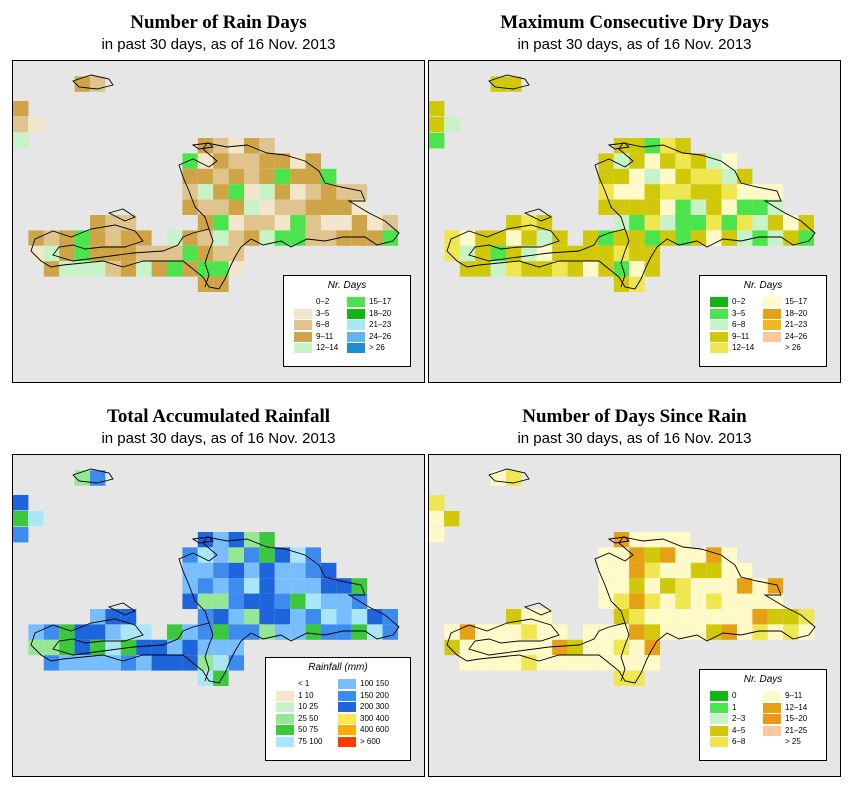  I want to click on legend-label: 18–20, so click(380, 313).